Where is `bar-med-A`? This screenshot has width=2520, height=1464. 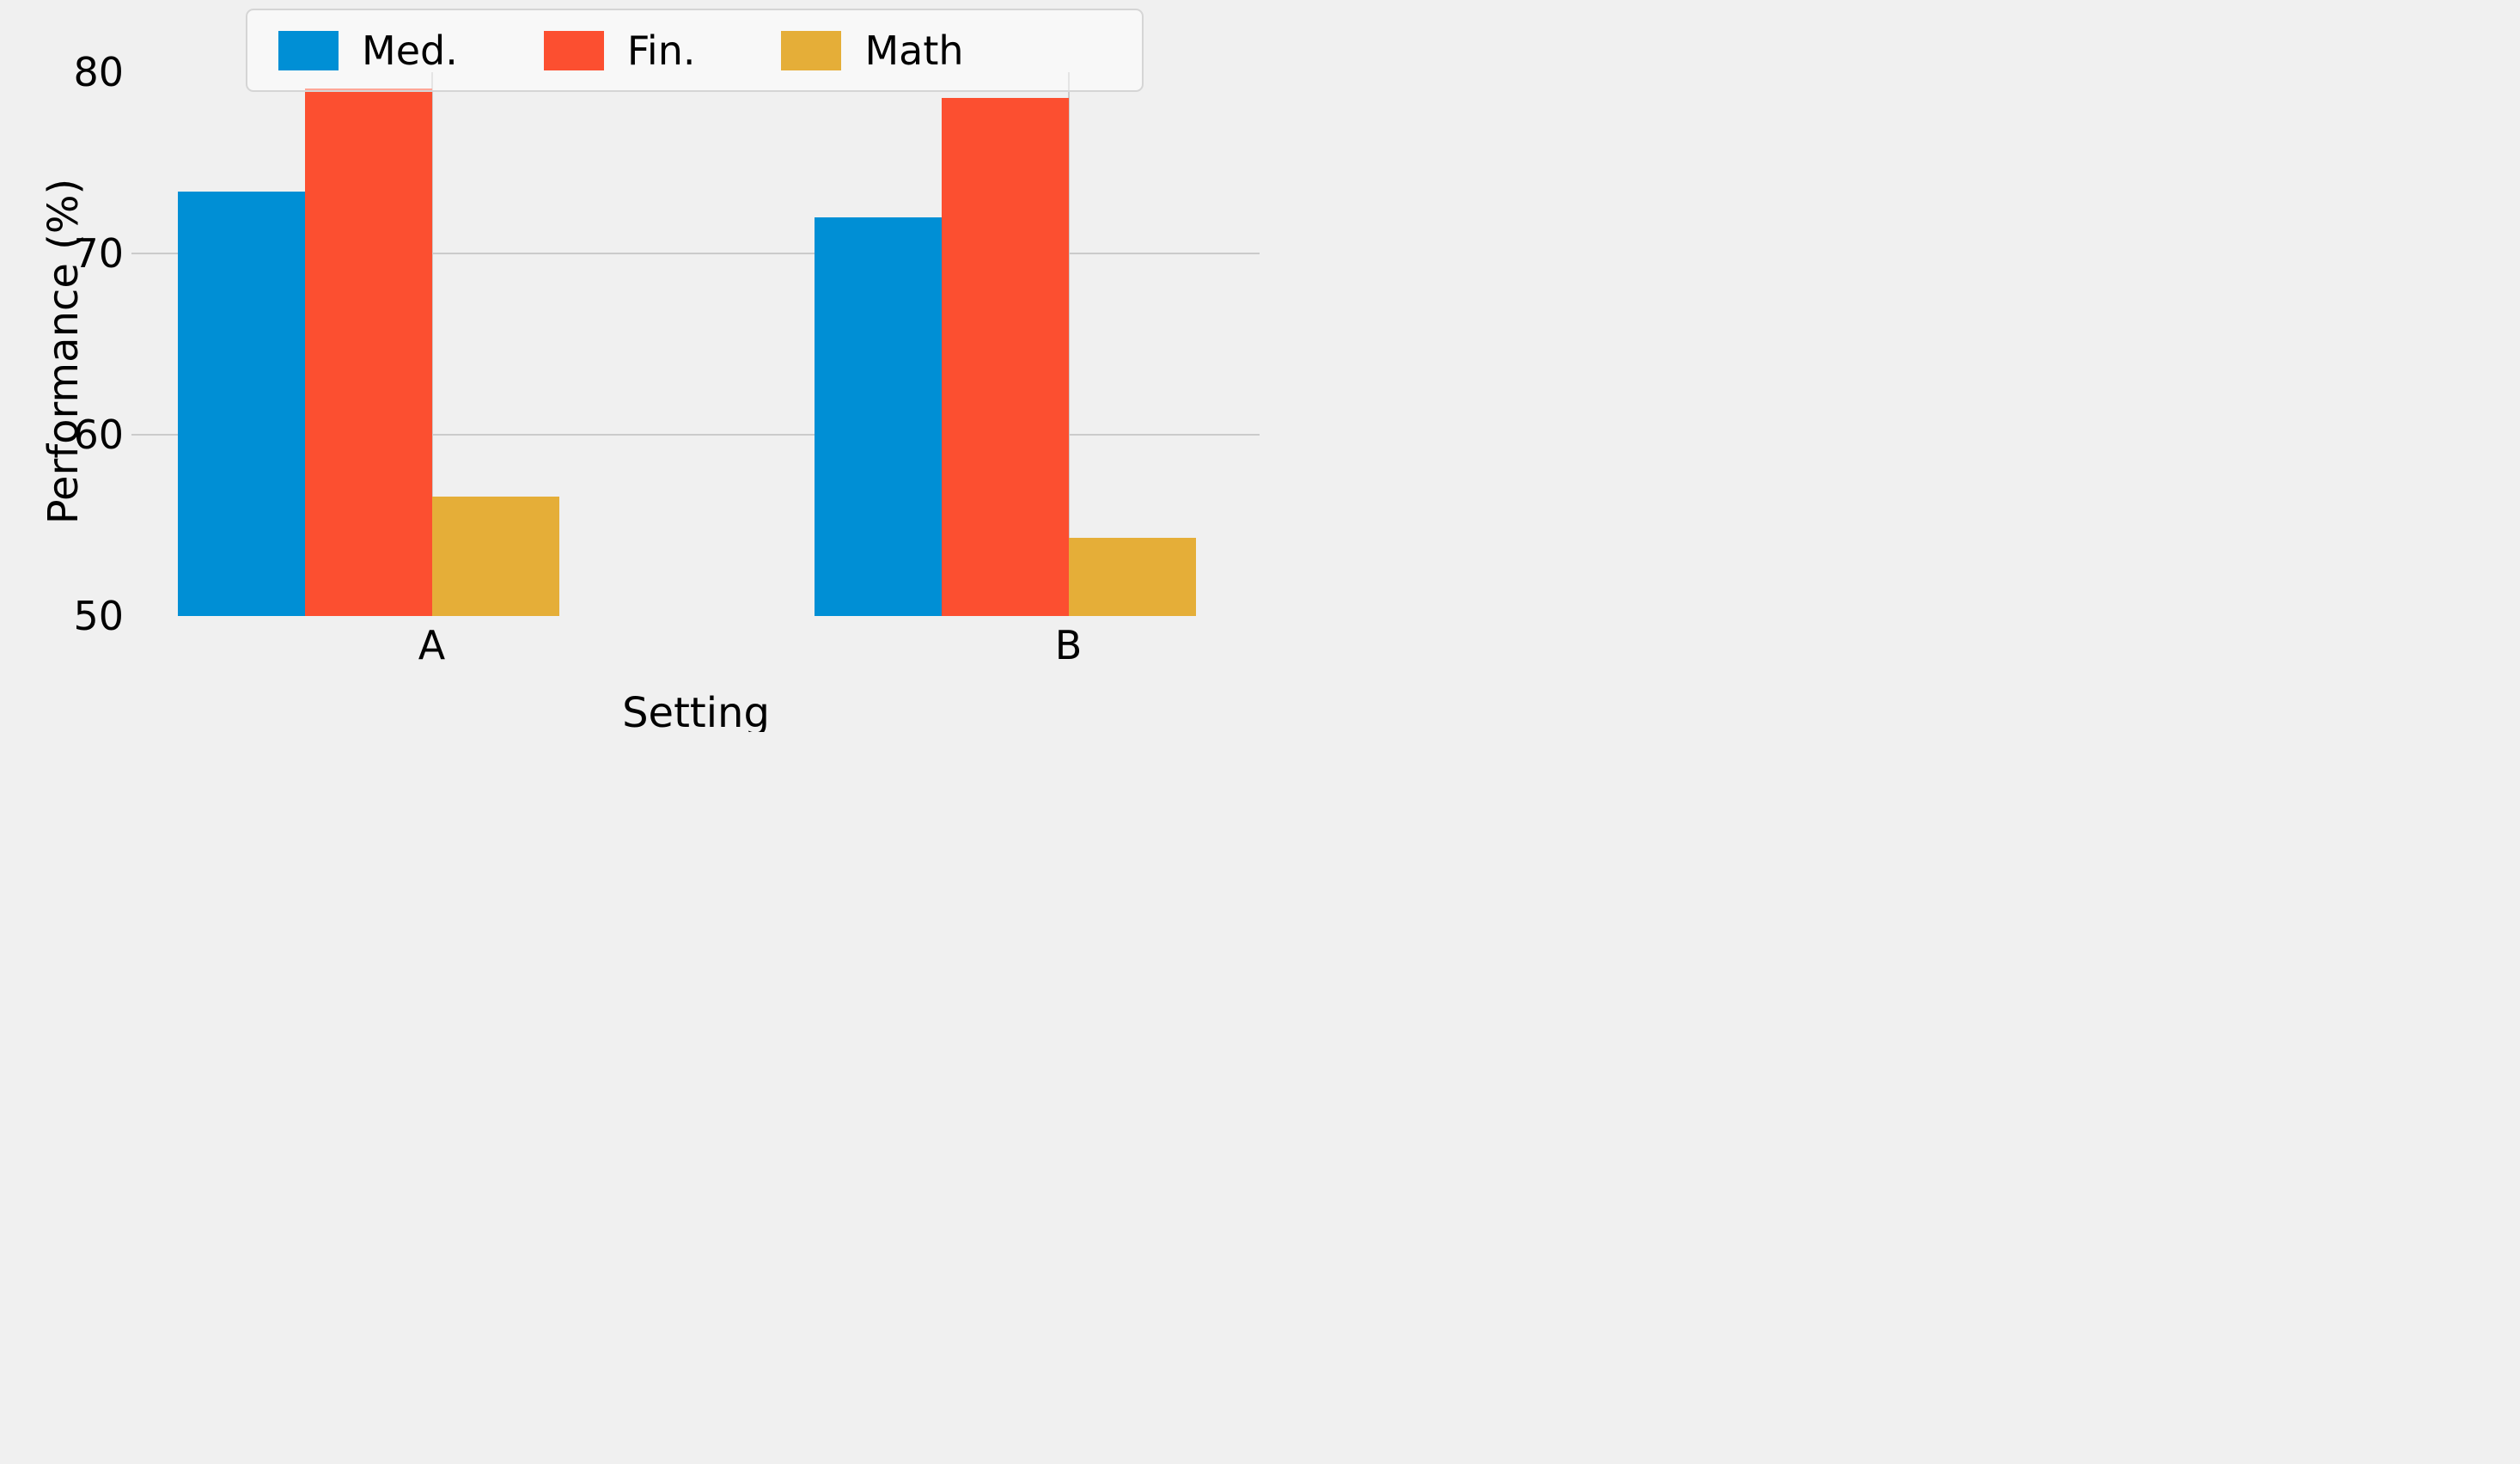 bar-med-A is located at coordinates (241, 404).